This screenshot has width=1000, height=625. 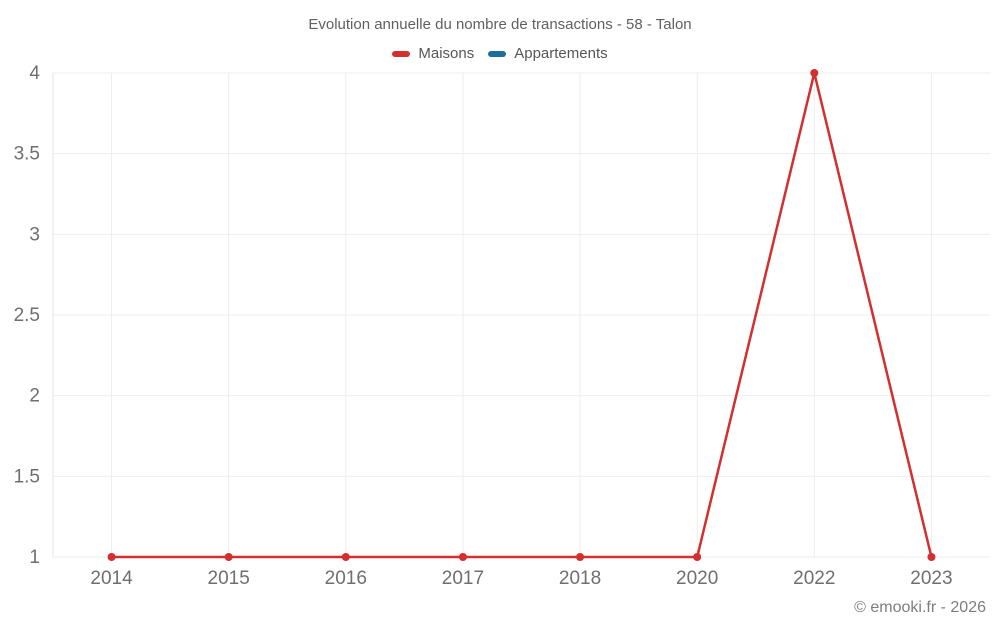 I want to click on legend-item-appartements: Appartements, so click(x=548, y=53).